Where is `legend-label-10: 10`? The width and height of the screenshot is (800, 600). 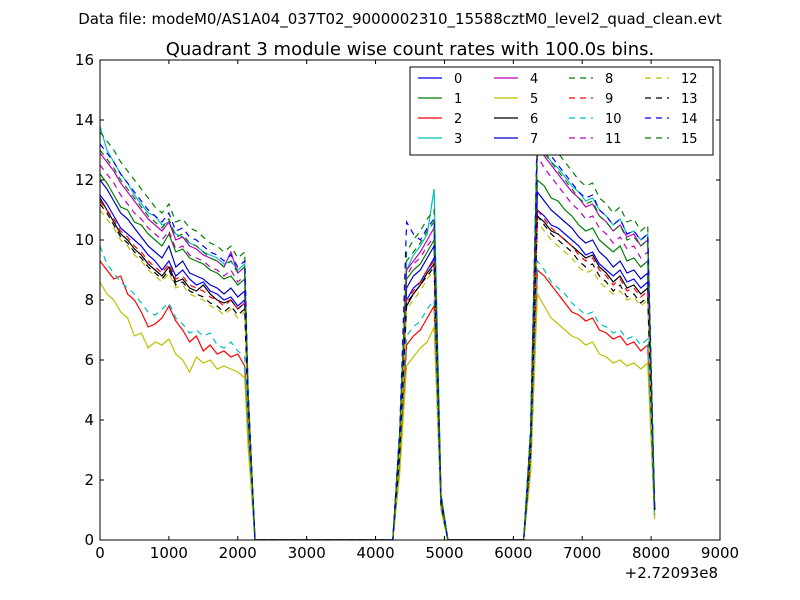 legend-label-10: 10 is located at coordinates (613, 119).